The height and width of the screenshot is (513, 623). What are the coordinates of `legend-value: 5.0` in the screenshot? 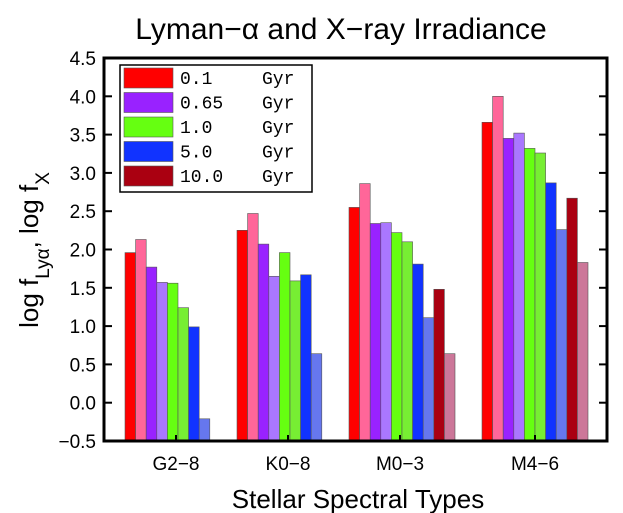 It's located at (196, 154).